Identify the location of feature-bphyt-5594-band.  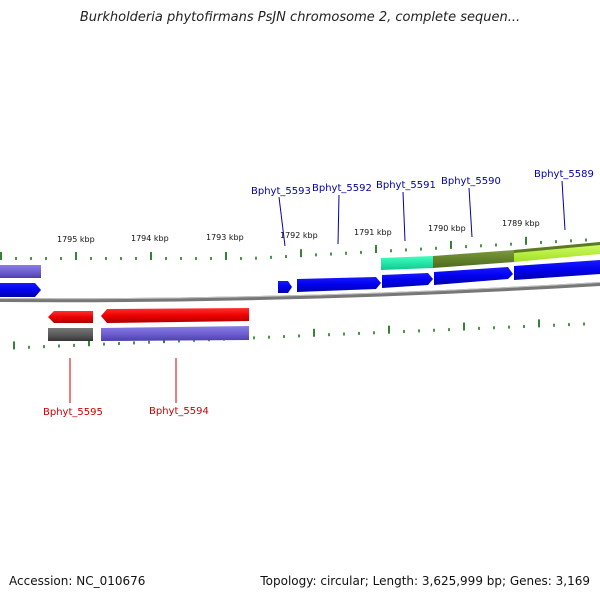
(175, 333).